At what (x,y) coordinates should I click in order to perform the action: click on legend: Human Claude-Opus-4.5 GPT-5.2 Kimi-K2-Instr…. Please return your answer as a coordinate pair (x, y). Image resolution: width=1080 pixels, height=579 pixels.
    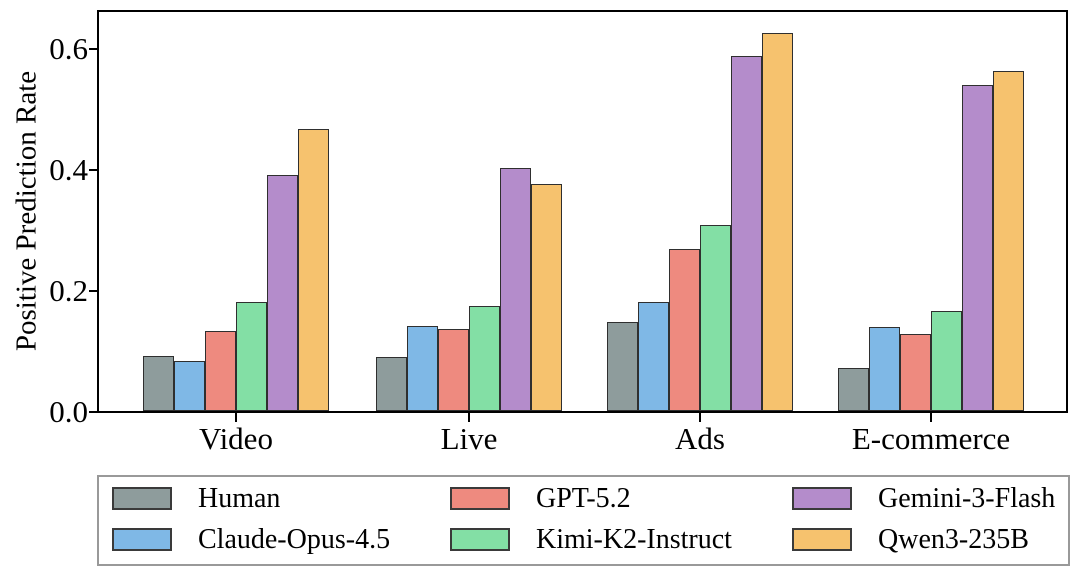
    Looking at the image, I should click on (583, 520).